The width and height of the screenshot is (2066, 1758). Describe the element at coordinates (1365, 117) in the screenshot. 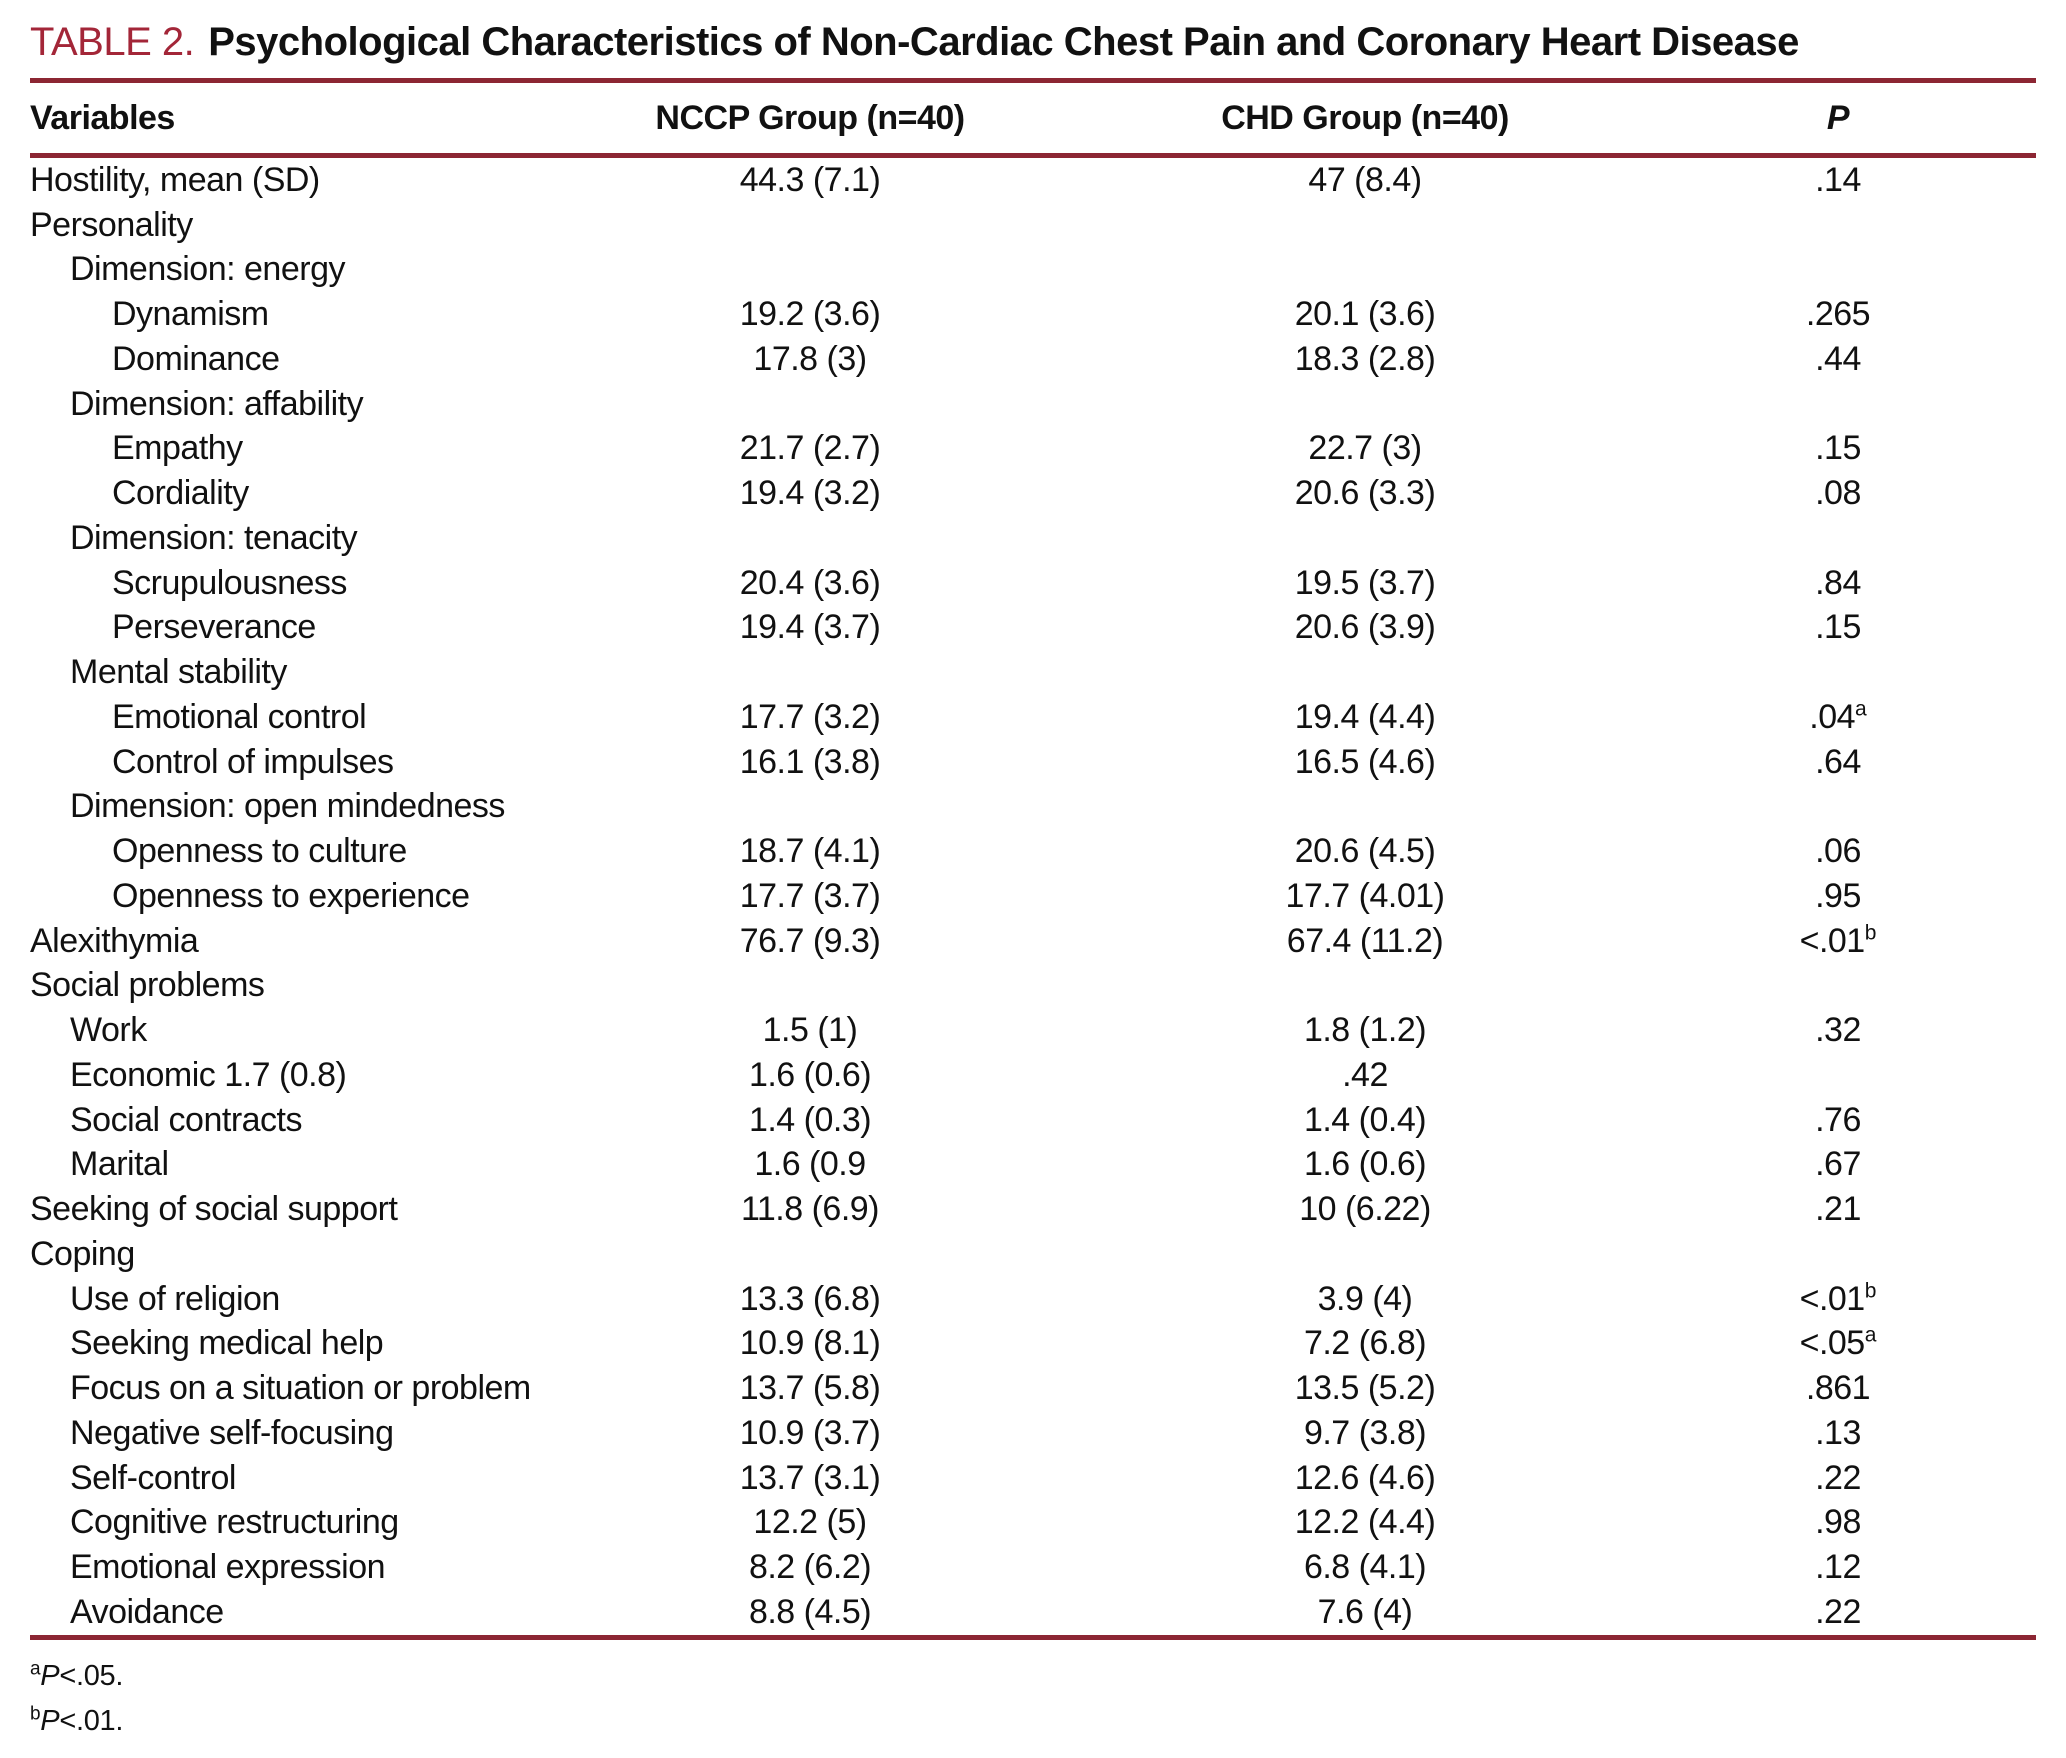

I see `column-header-chd-group: CHD Group (n=40)` at that location.